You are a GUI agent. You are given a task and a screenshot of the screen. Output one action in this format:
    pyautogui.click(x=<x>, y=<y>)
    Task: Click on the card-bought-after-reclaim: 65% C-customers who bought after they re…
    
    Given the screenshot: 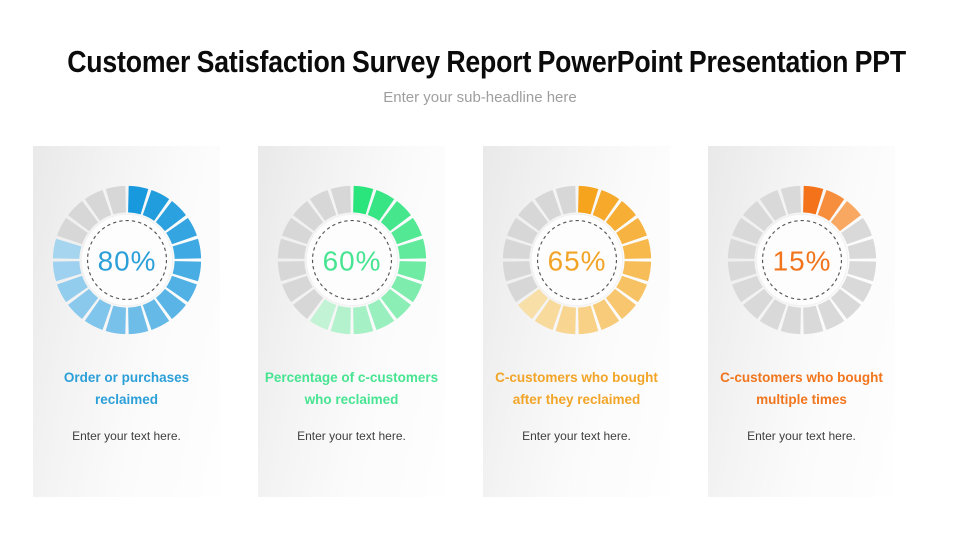 What is the action you would take?
    pyautogui.click(x=576, y=321)
    